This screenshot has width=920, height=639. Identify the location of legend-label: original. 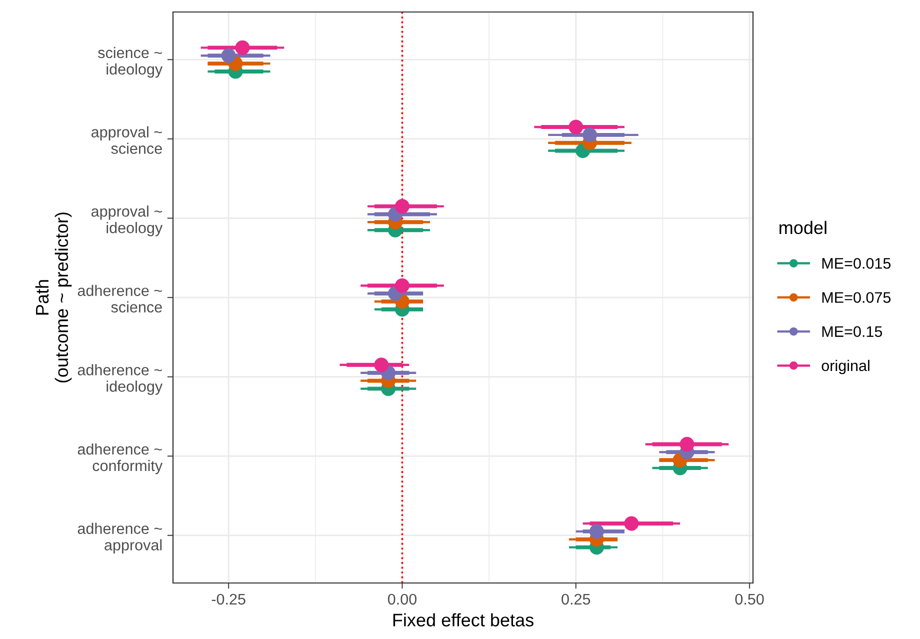
(846, 367).